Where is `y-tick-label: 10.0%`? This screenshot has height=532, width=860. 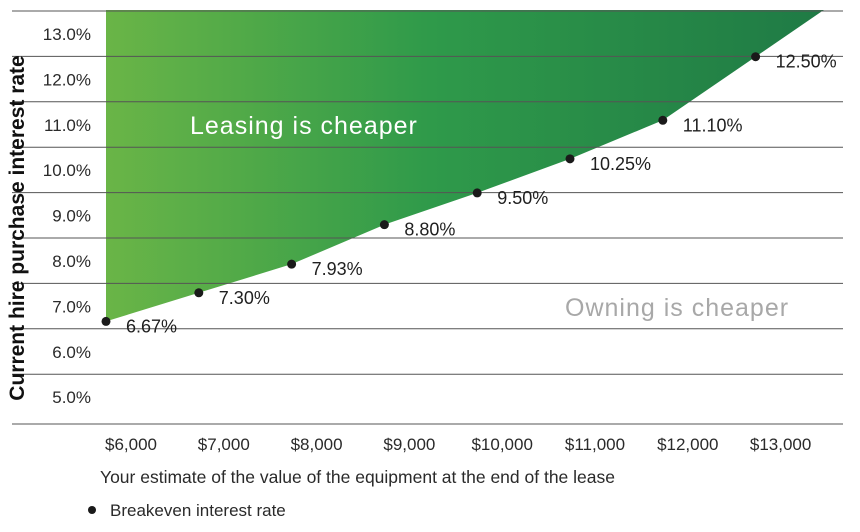 y-tick-label: 10.0% is located at coordinates (67, 170).